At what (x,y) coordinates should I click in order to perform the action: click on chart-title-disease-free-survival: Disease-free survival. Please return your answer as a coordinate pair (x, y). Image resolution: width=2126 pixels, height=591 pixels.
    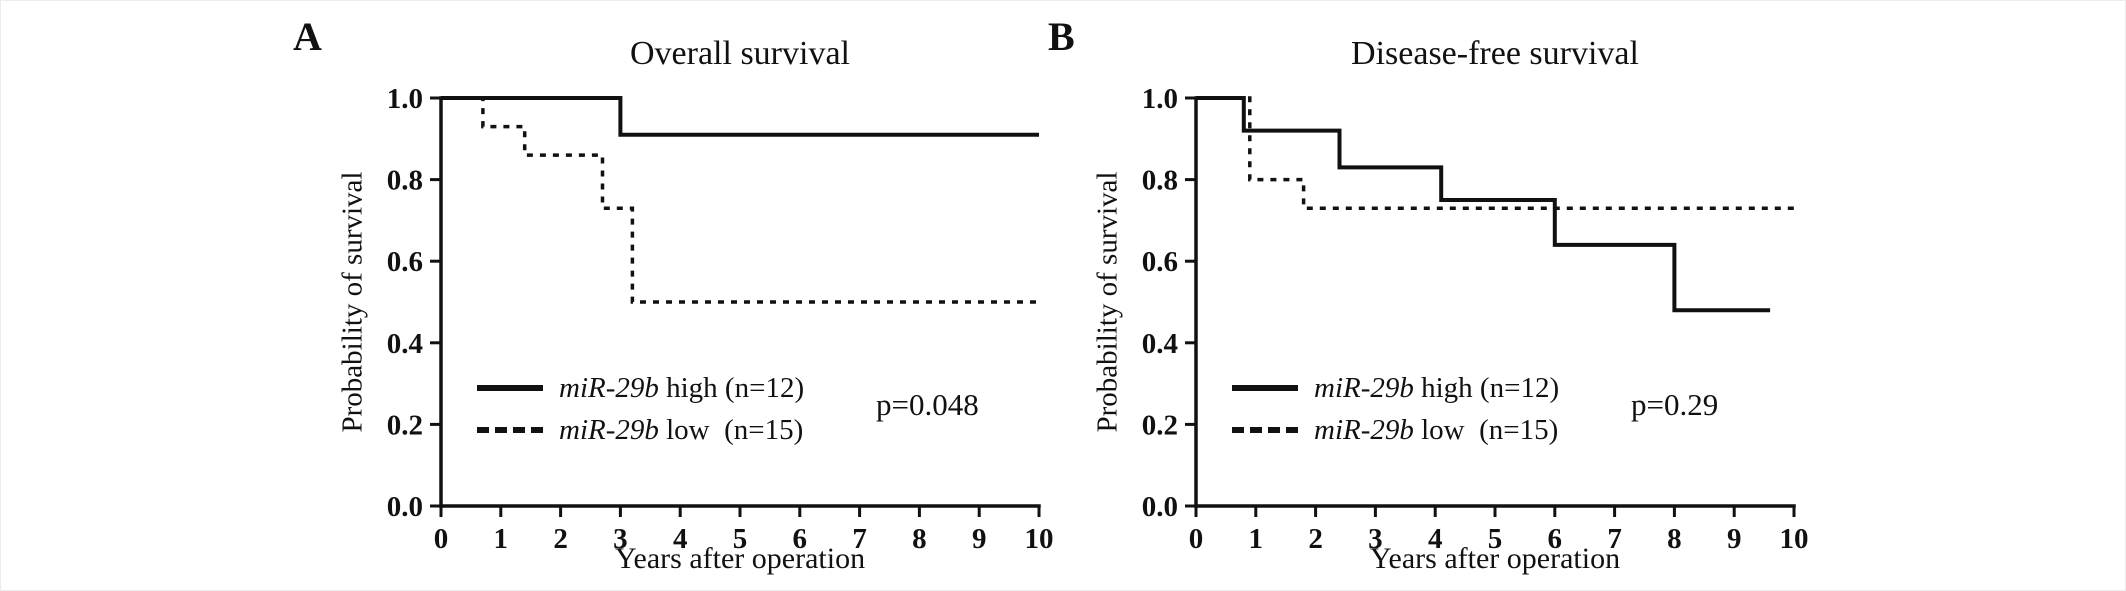
    Looking at the image, I should click on (1495, 53).